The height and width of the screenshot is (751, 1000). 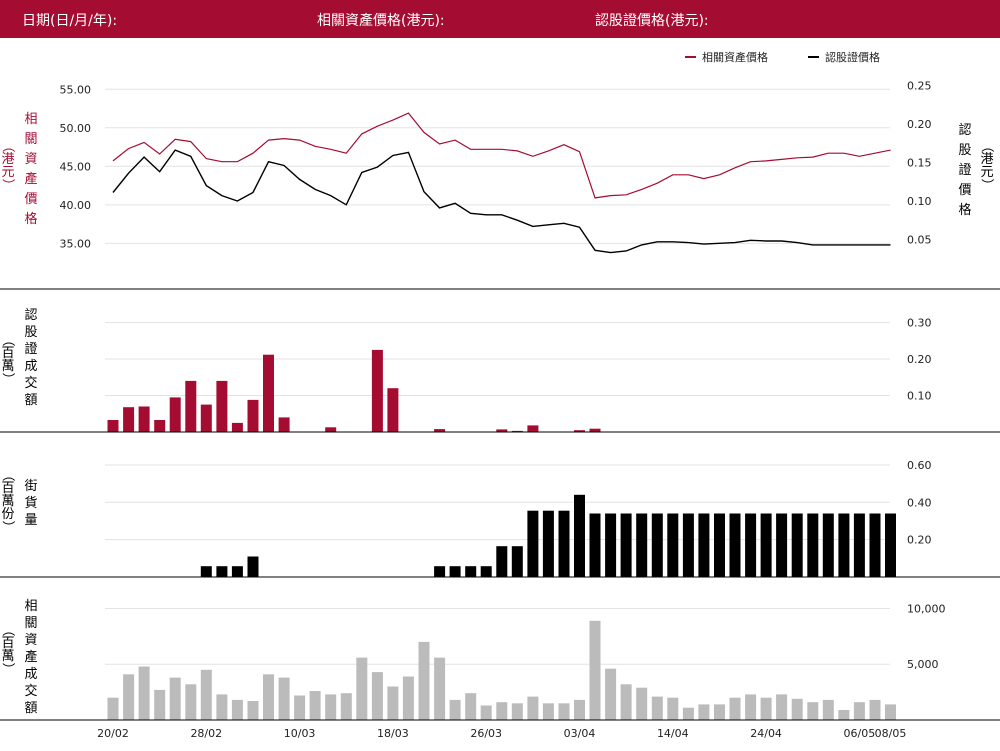 I want to click on underlying-turnover-axis-unit: 萬, so click(x=7, y=656).